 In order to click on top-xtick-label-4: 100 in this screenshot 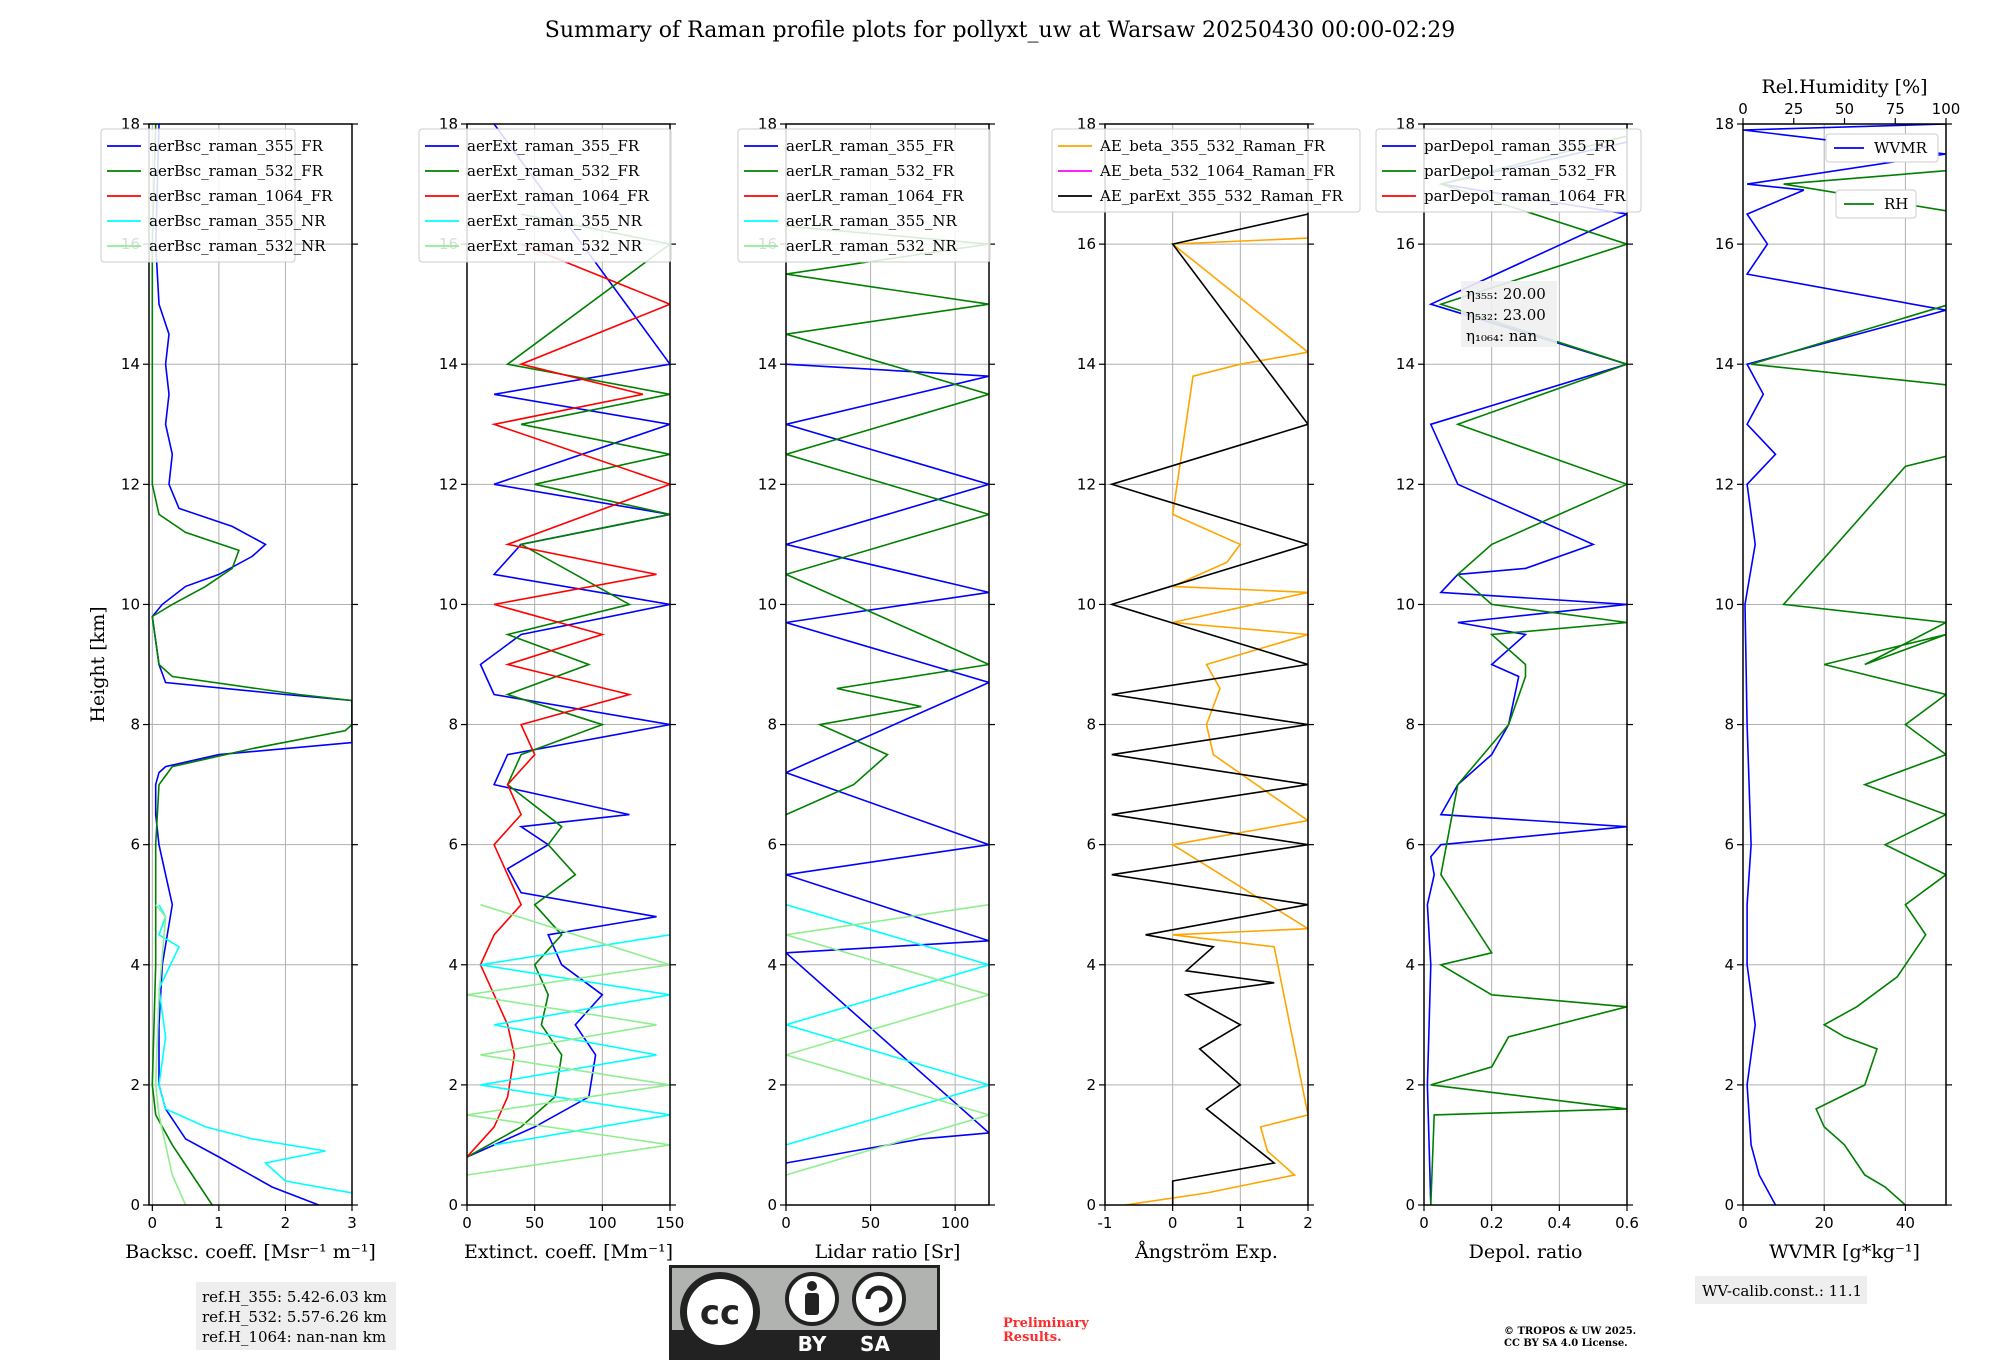, I will do `click(1946, 109)`.